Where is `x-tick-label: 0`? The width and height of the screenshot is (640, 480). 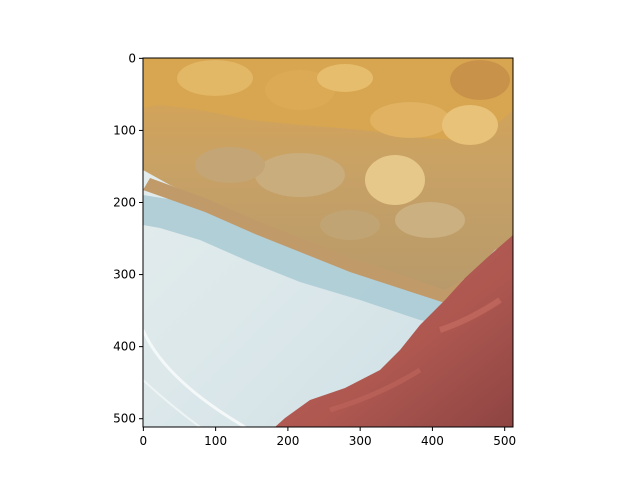 x-tick-label: 0 is located at coordinates (144, 441).